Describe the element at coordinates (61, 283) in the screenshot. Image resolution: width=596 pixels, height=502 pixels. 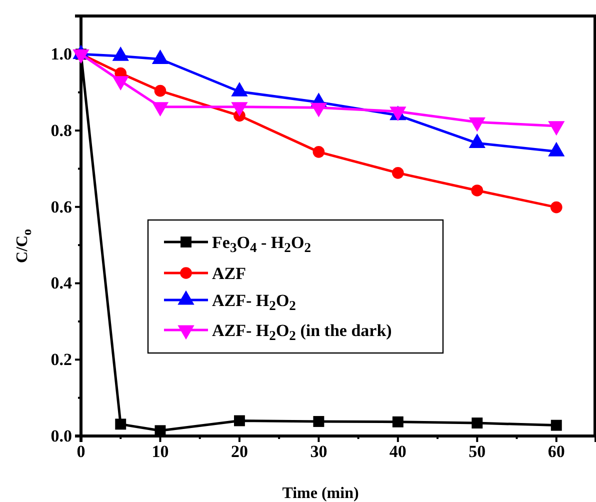
I see `y-tick-label: 0.4` at that location.